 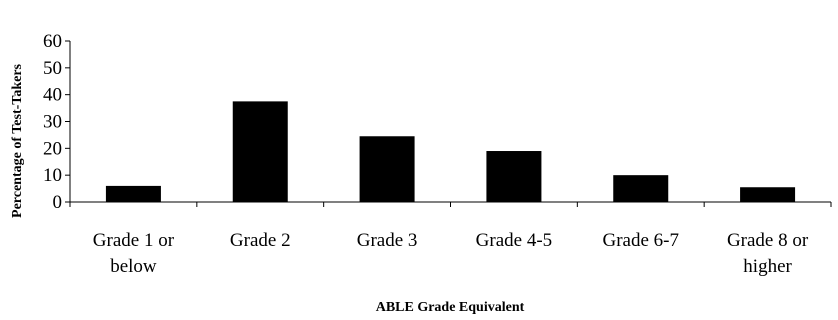 What do you see at coordinates (387, 240) in the screenshot?
I see `x-tick-label: Grade 3` at bounding box center [387, 240].